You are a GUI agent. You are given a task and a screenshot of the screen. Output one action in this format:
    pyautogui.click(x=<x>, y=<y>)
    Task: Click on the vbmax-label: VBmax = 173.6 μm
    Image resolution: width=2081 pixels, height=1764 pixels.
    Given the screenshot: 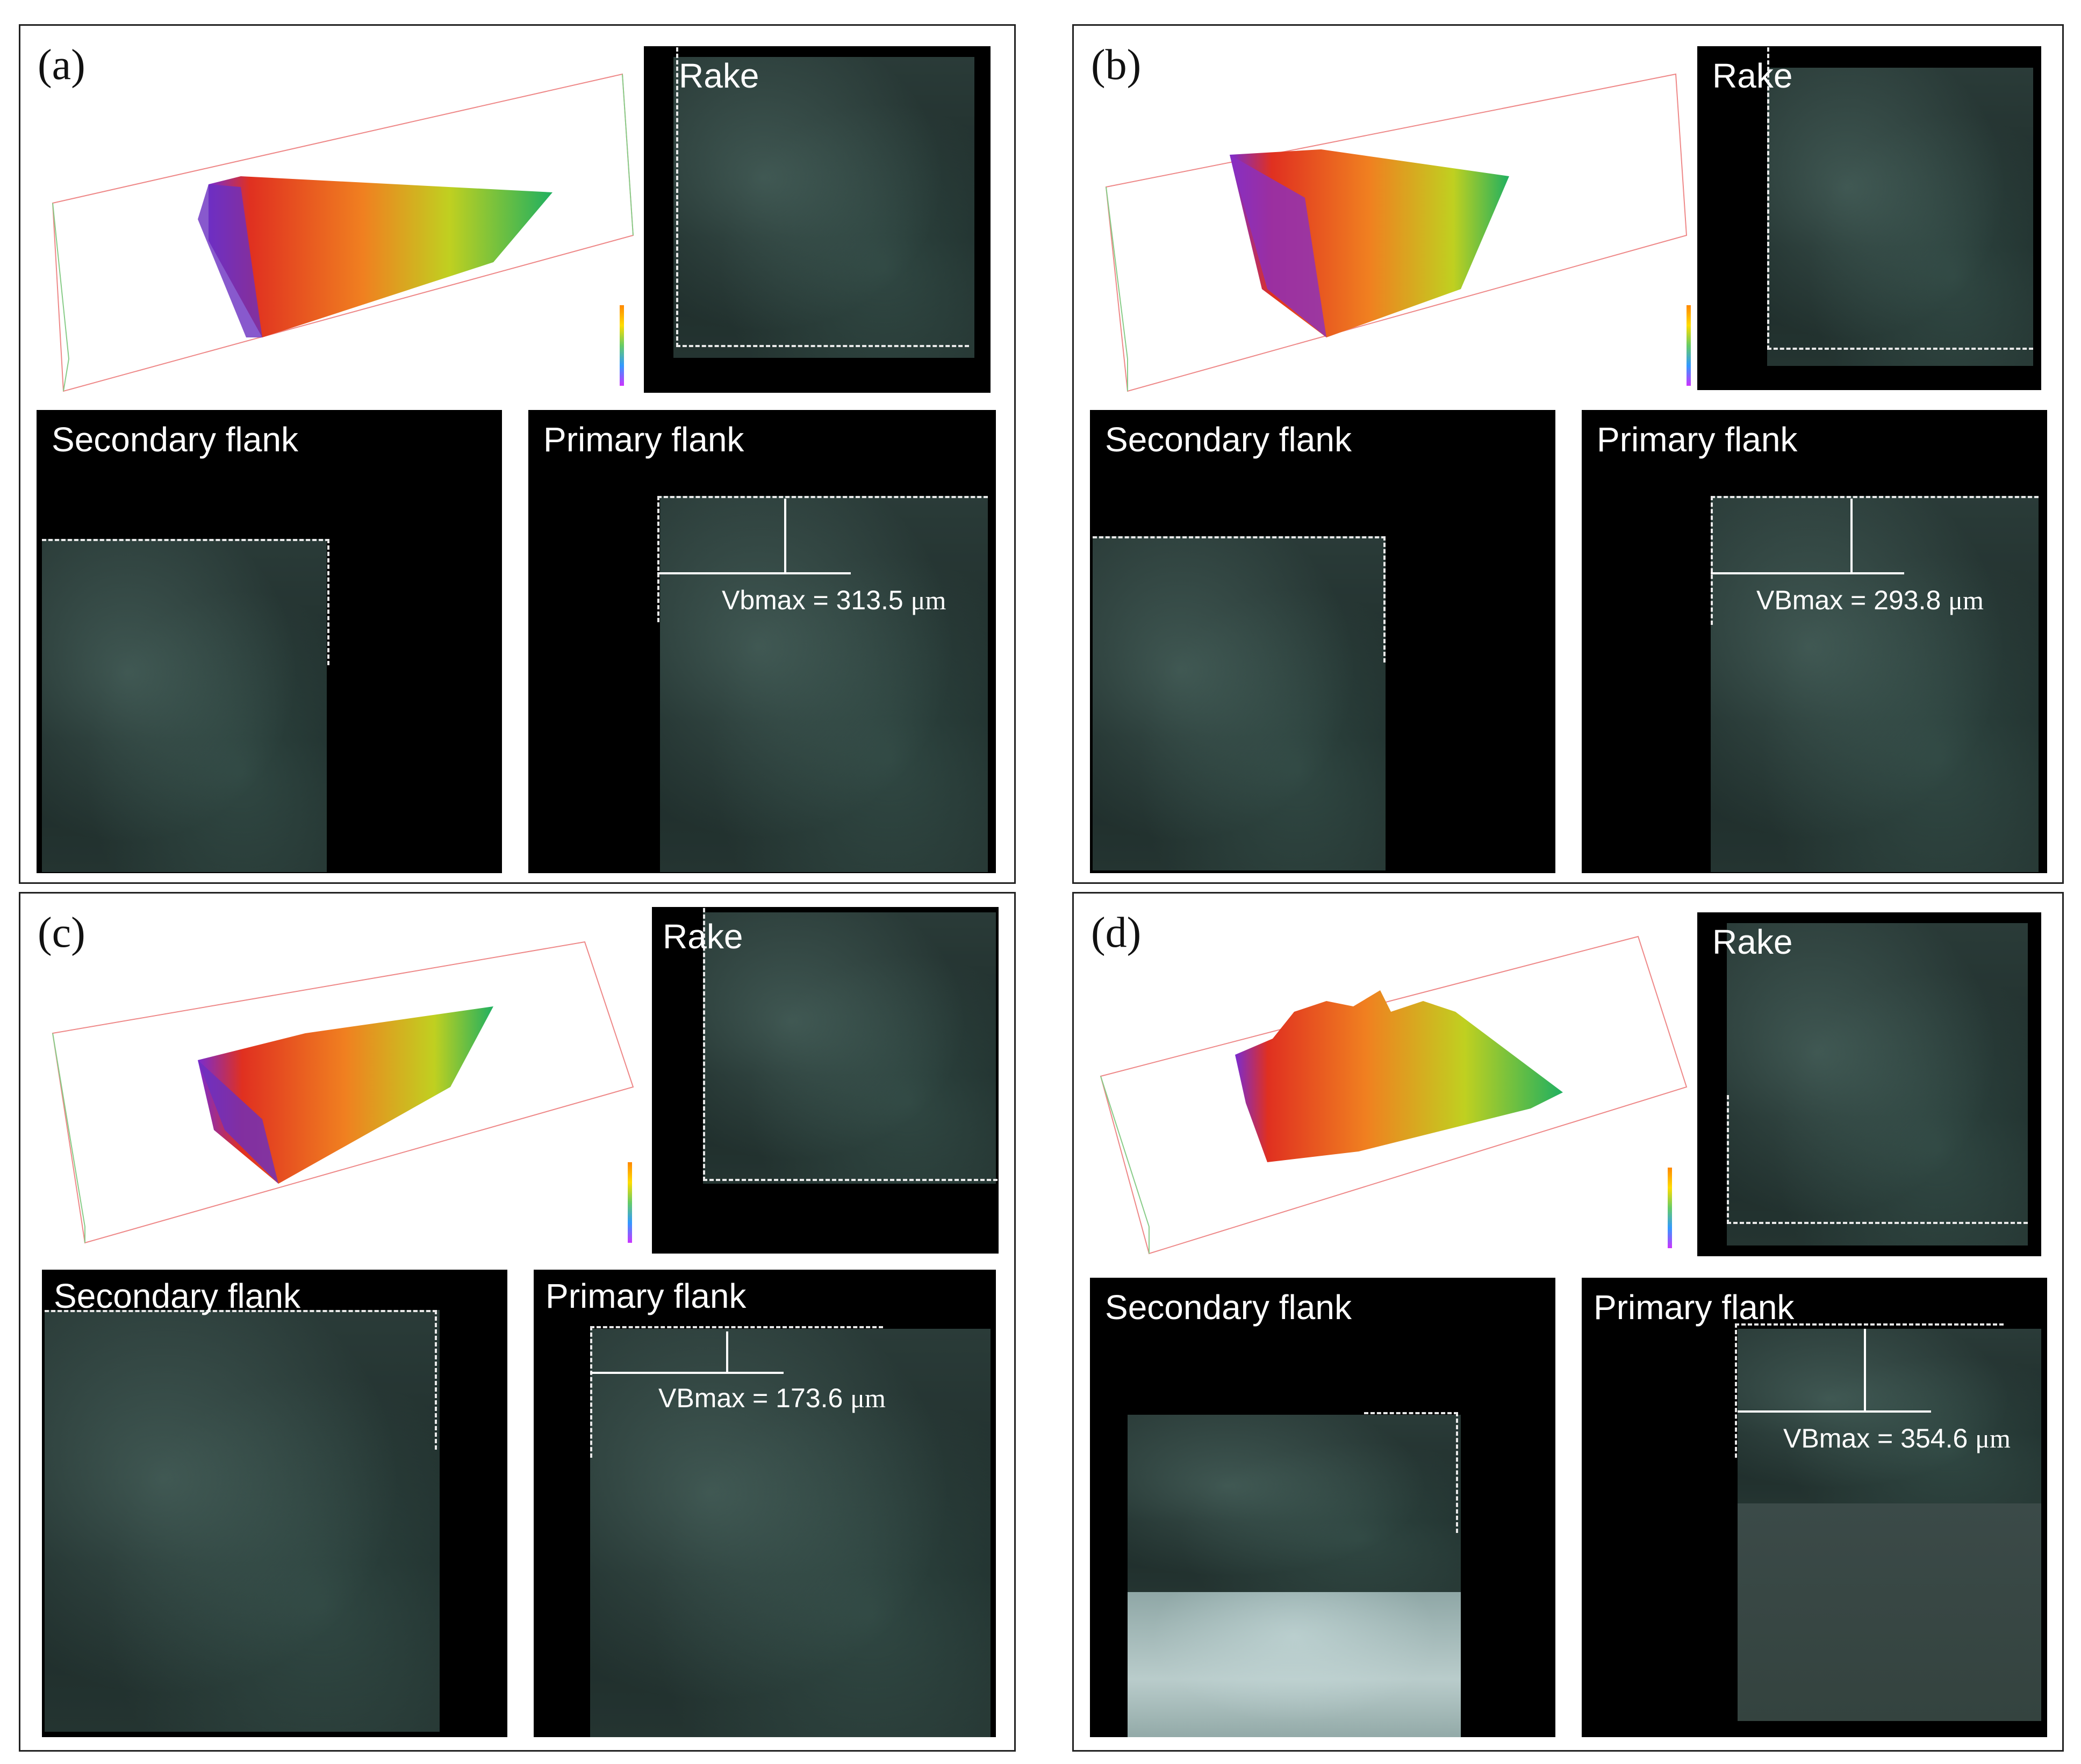 What is the action you would take?
    pyautogui.click(x=772, y=1398)
    